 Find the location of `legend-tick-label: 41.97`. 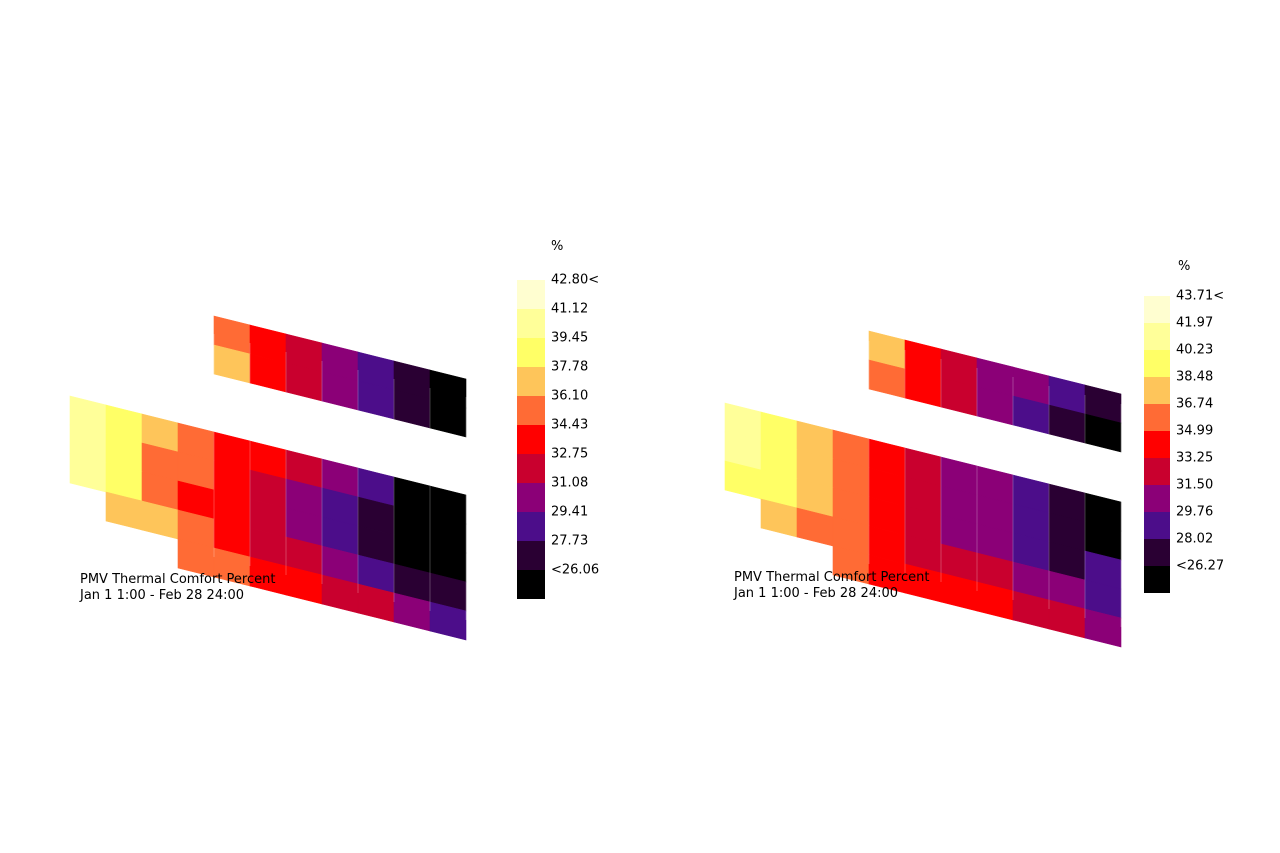

legend-tick-label: 41.97 is located at coordinates (1194, 323).